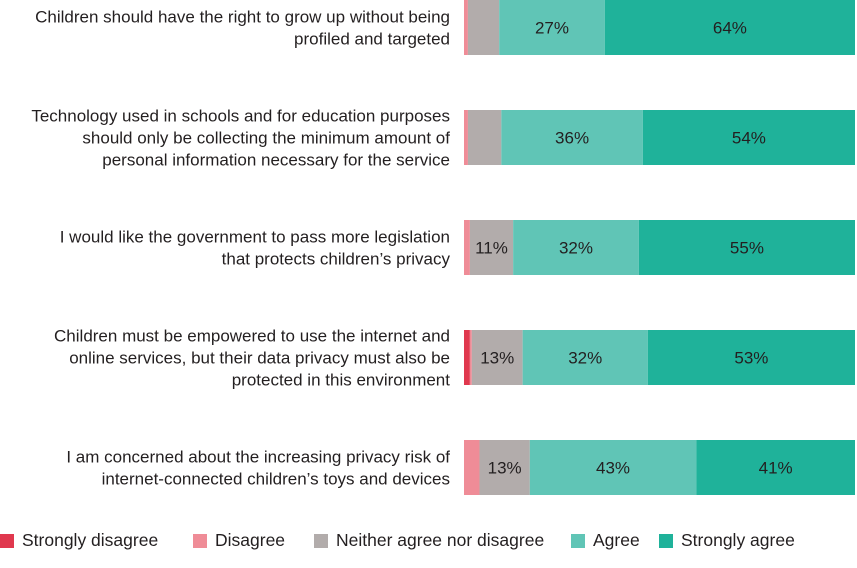 The image size is (857, 568). I want to click on data-label: 36%, so click(572, 138).